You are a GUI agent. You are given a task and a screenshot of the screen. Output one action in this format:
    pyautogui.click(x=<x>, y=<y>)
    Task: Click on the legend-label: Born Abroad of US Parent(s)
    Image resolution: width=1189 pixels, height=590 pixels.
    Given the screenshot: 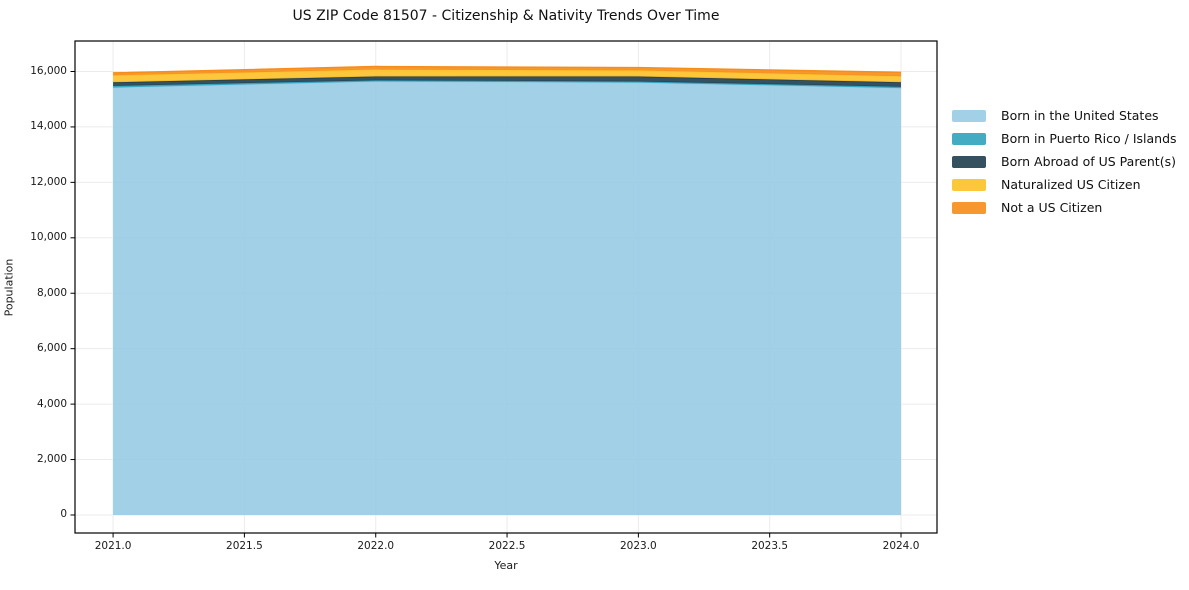 What is the action you would take?
    pyautogui.click(x=1088, y=161)
    